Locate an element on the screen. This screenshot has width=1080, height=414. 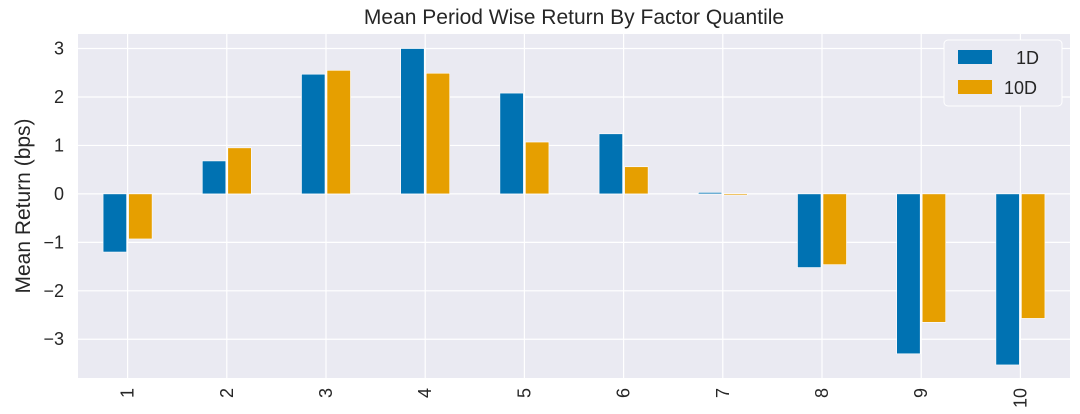
y-tick-label: 2 is located at coordinates (59, 97).